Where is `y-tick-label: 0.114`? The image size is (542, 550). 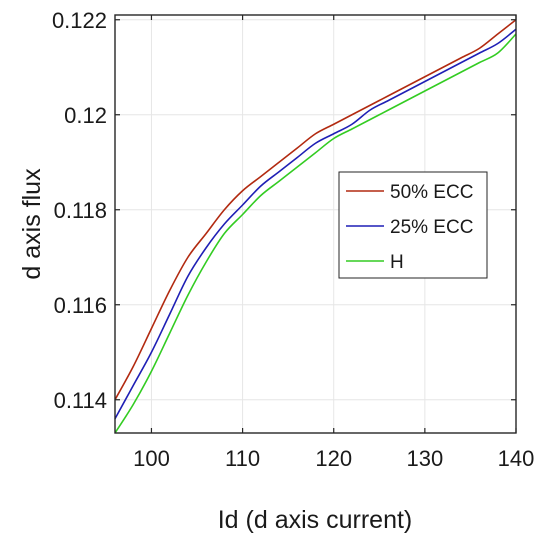 y-tick-label: 0.114 is located at coordinates (80, 400).